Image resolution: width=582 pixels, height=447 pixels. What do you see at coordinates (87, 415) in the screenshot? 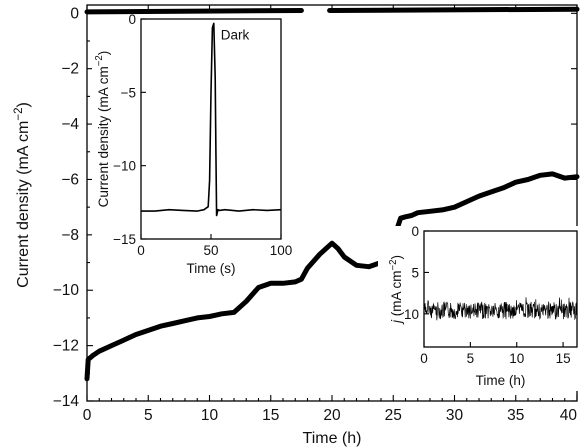
I see `main-x-tick-label: 0` at bounding box center [87, 415].